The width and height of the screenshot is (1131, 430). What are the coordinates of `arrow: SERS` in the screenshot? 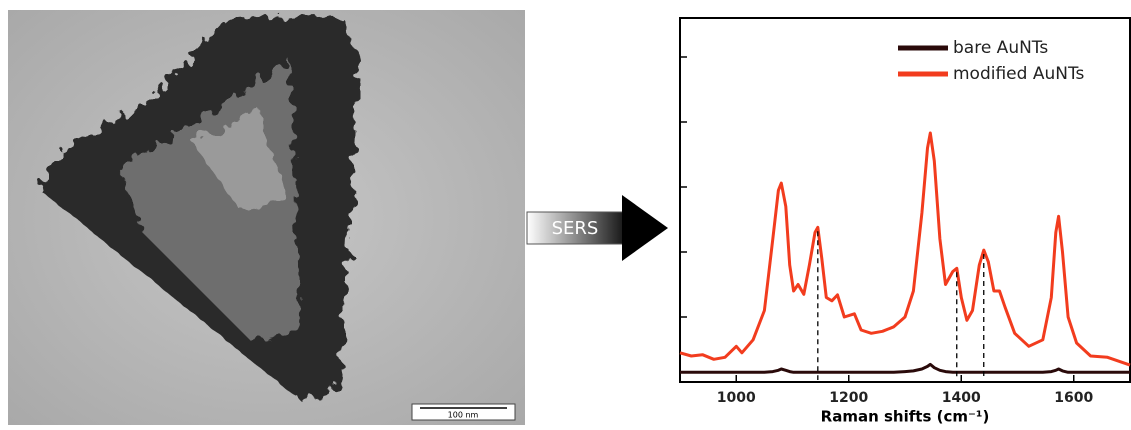 It's located at (597, 228).